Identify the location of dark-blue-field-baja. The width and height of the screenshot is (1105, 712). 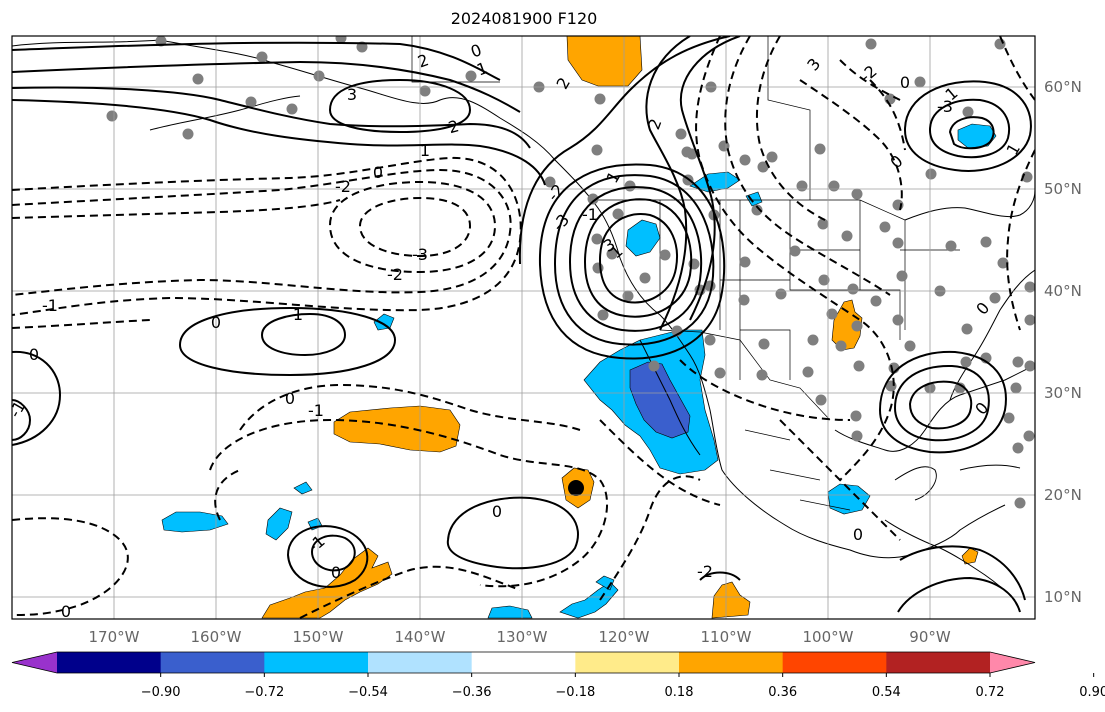
(660, 400).